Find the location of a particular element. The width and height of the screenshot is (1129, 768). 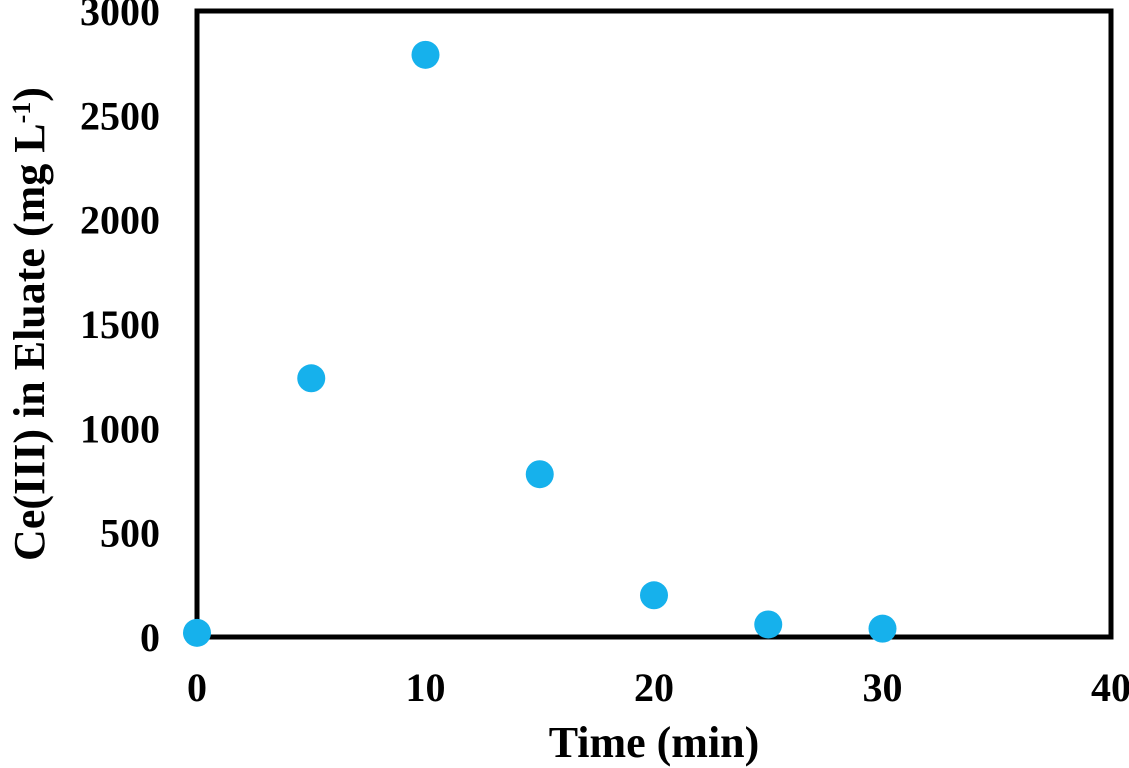

x-tick-label: 20 is located at coordinates (654, 687).